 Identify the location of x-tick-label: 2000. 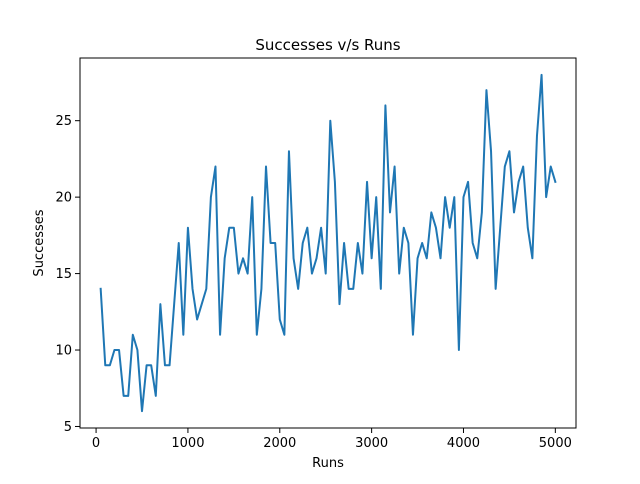
(279, 443).